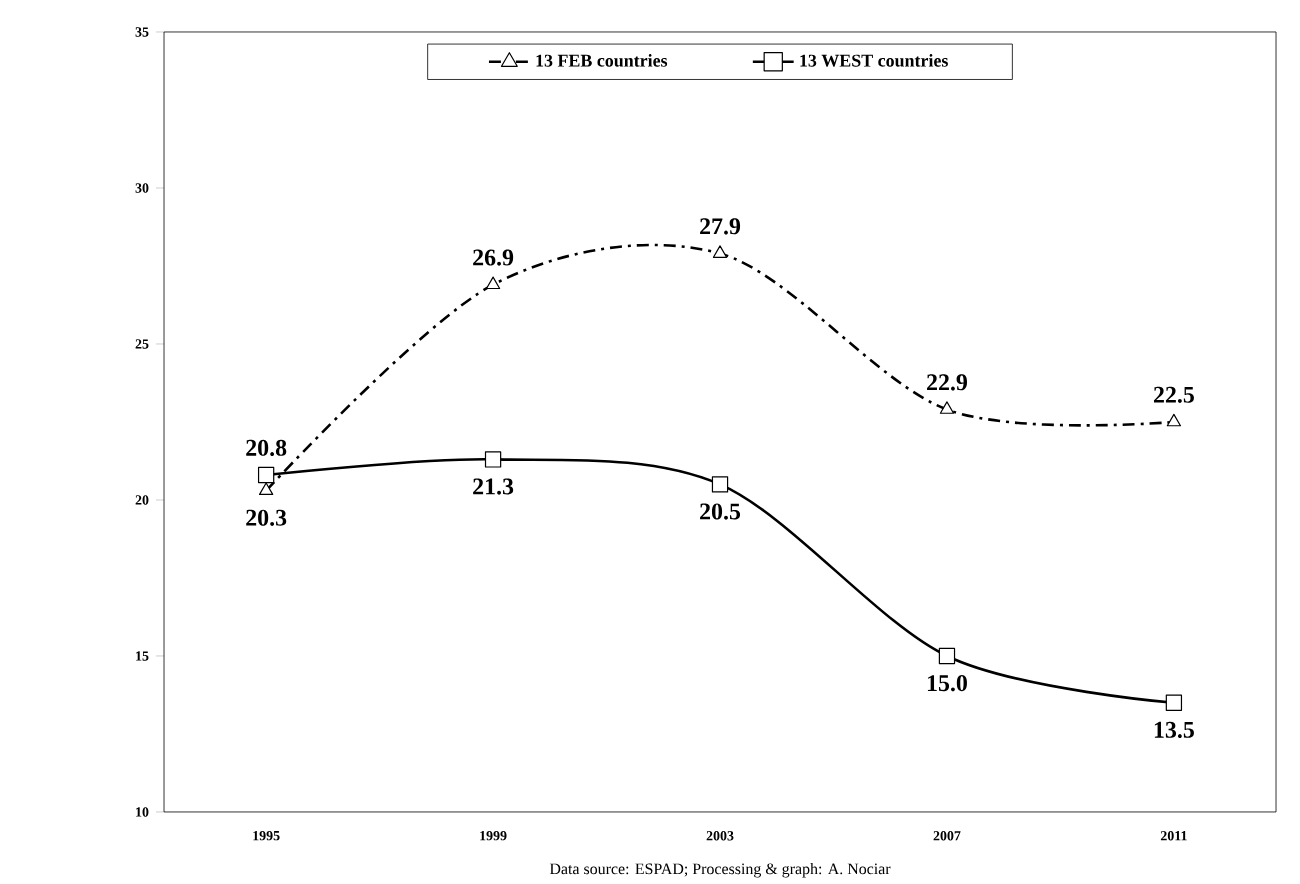  I want to click on data-label: 22.9, so click(947, 382).